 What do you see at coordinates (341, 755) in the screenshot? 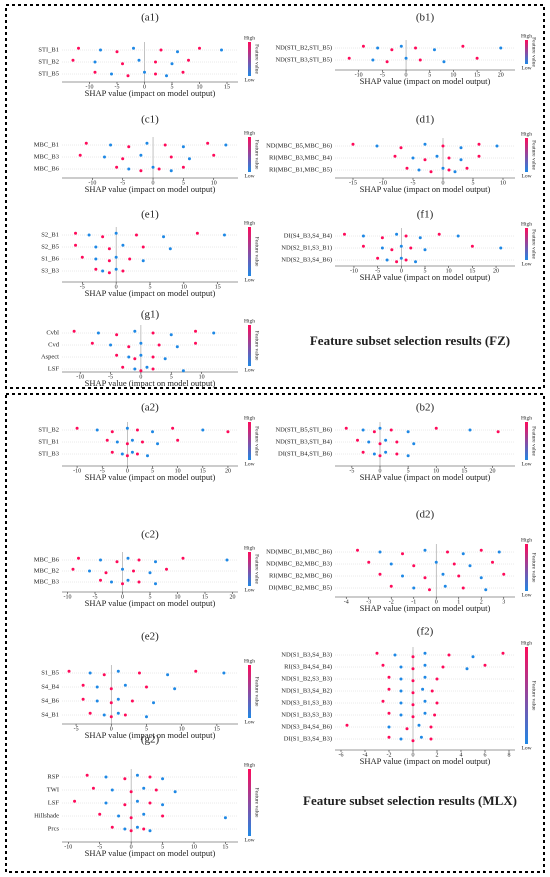
I see `x-tick-label: -6` at bounding box center [341, 755].